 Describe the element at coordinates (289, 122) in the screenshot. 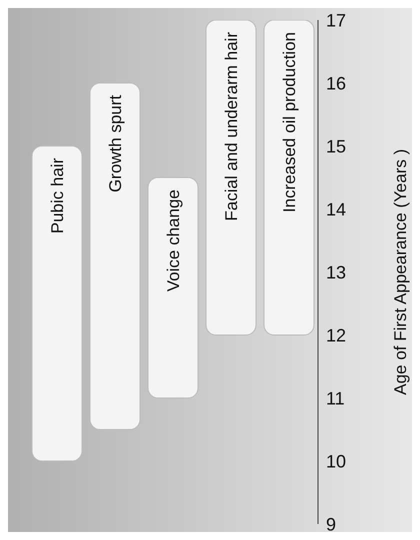

I see `x-tick-label: Increased oil production` at that location.